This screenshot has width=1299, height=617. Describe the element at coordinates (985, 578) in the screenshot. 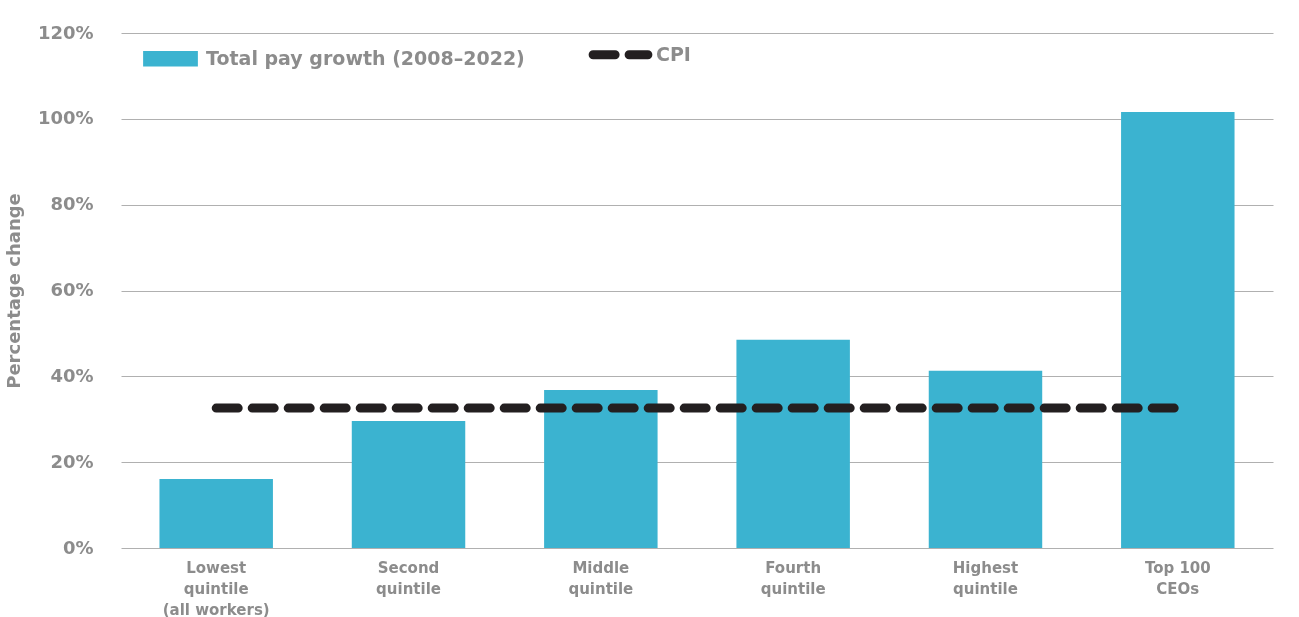

I see `x-tick-label: Highest quintile` at that location.